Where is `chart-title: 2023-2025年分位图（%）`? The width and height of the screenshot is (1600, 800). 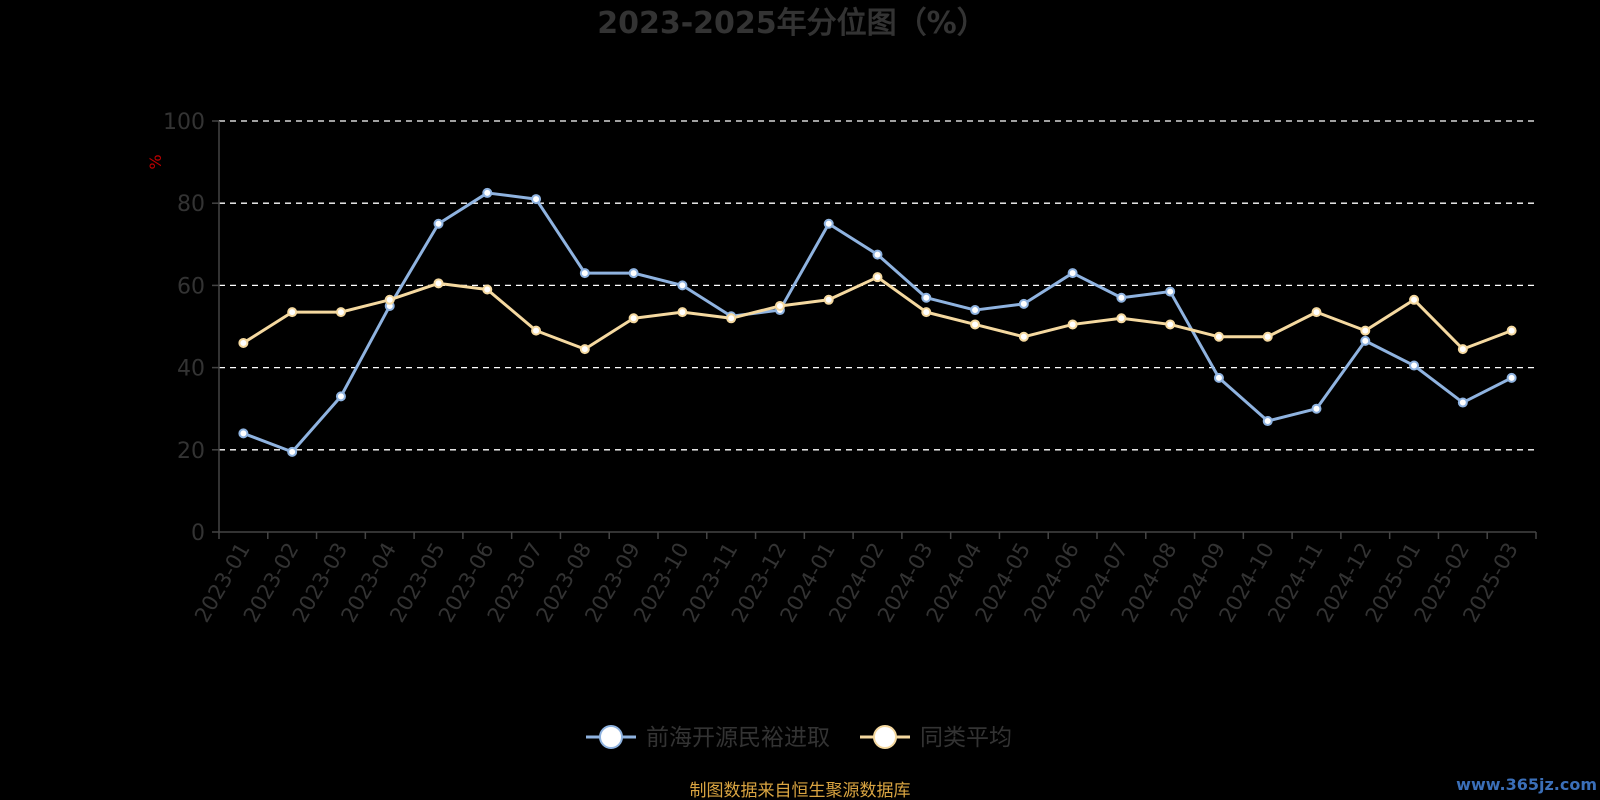 chart-title: 2023-2025年分位图（%） is located at coordinates (792, 23).